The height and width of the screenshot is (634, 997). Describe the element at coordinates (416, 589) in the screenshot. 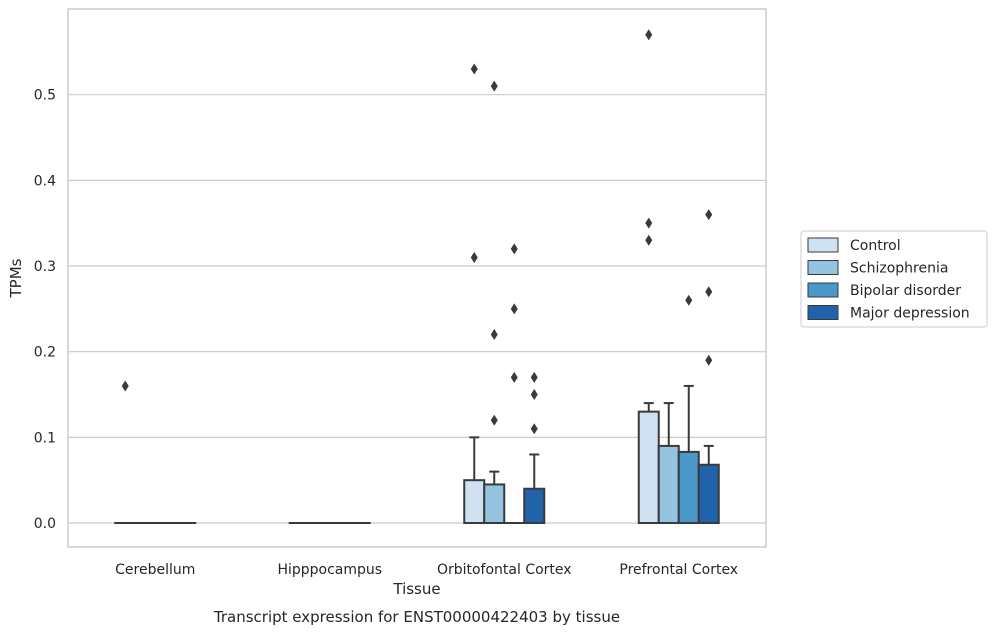

I see `x-axis-label: Tissue` at that location.